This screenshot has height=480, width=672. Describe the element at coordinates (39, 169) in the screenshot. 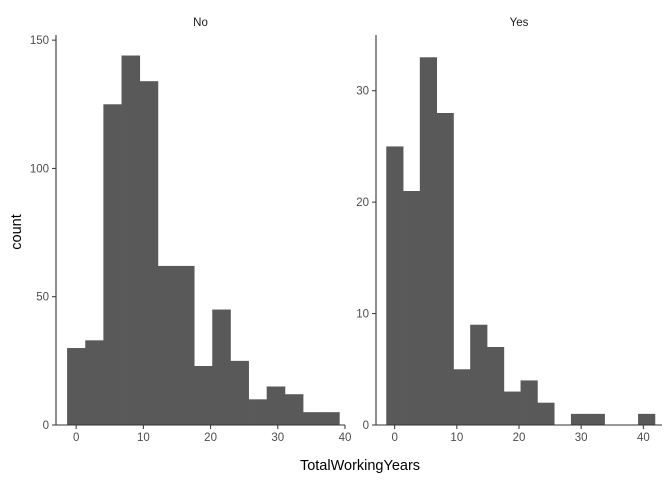

I see `y-tick-label: 100` at that location.